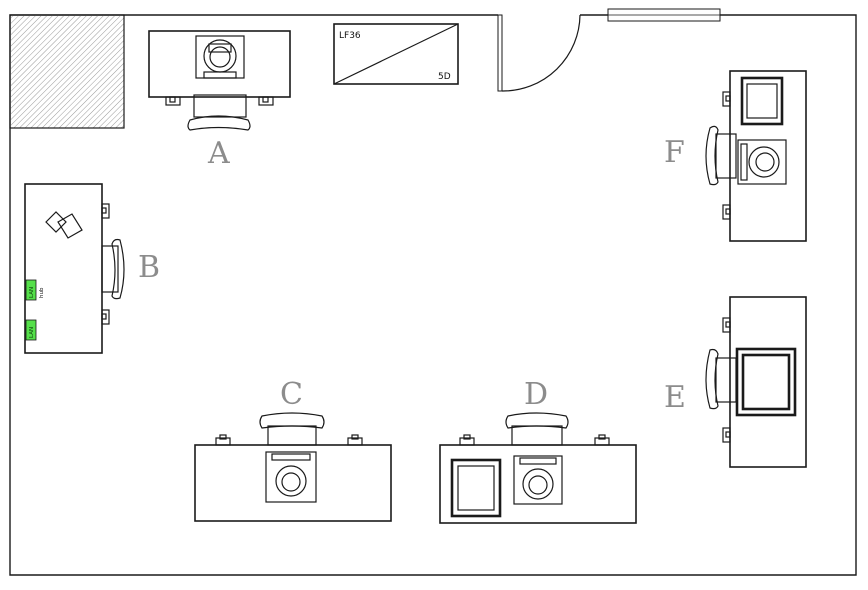 The image size is (868, 590). Describe the element at coordinates (536, 394) in the screenshot. I see `station-d-label: D` at that location.